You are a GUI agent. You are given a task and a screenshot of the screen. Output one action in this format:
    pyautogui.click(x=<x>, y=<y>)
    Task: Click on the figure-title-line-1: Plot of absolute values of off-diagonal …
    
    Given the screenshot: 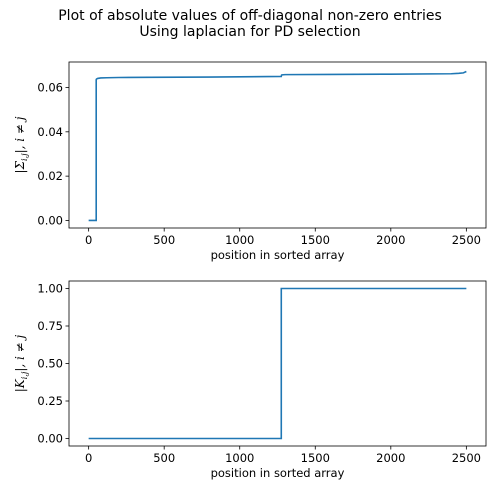 What is the action you would take?
    pyautogui.click(x=250, y=16)
    